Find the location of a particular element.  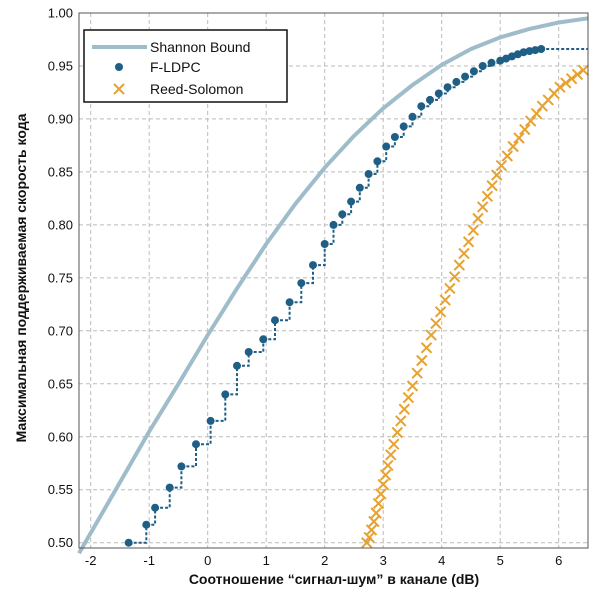

x-tick-label: 5 is located at coordinates (500, 560).